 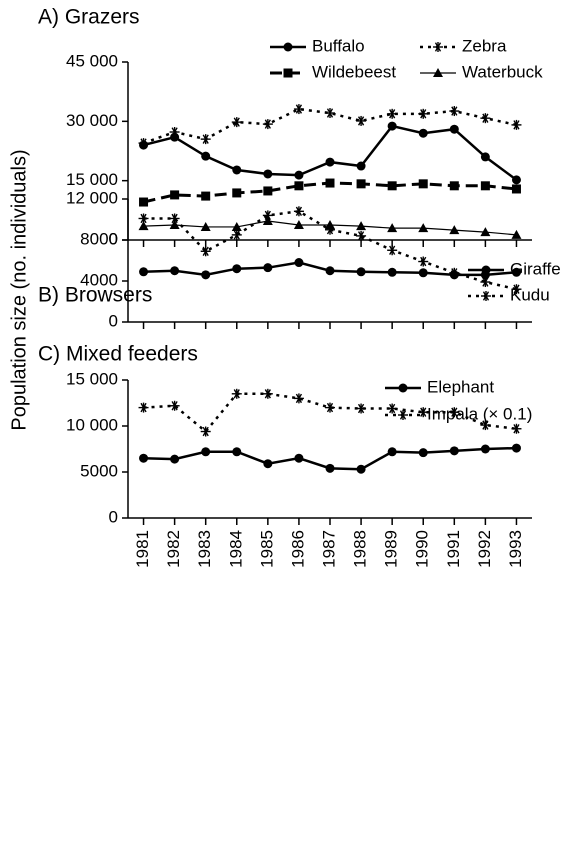 What do you see at coordinates (330, 152) in the screenshot?
I see `series-line` at bounding box center [330, 152].